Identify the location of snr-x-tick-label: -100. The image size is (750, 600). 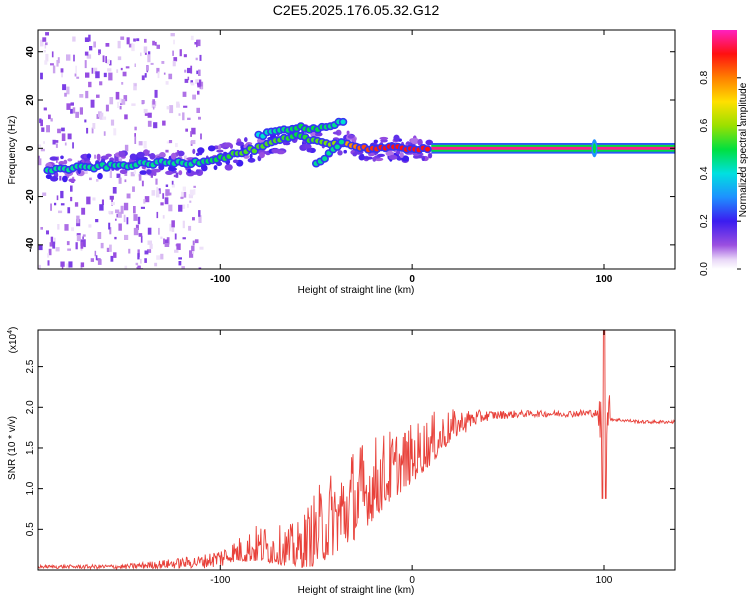
(220, 580).